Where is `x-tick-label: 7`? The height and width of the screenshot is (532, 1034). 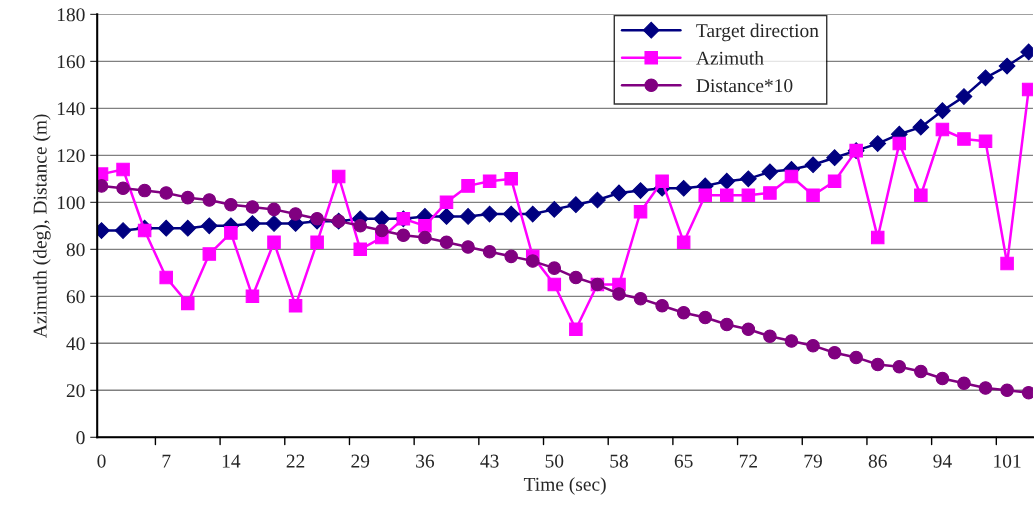 x-tick-label: 7 is located at coordinates (166, 461).